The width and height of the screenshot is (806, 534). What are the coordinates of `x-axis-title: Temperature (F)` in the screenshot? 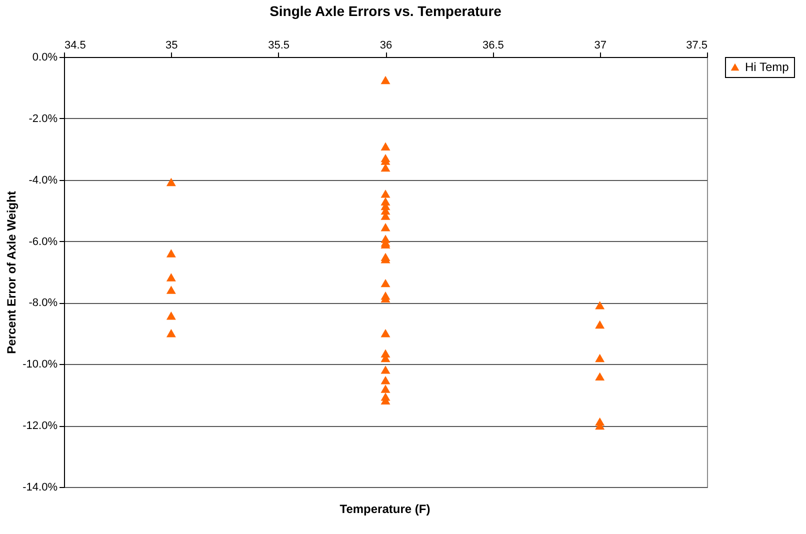 It's located at (385, 509).